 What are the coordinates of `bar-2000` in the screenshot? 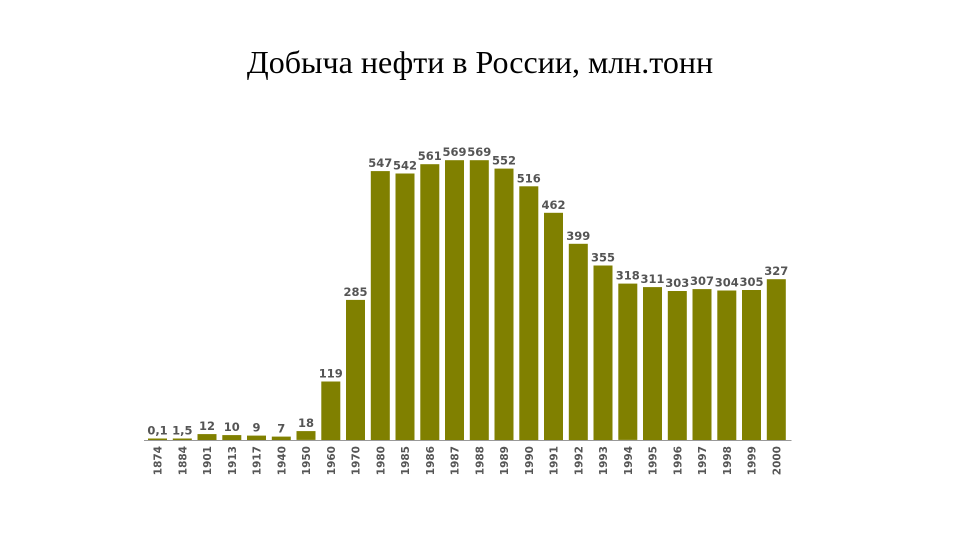 It's located at (776, 359).